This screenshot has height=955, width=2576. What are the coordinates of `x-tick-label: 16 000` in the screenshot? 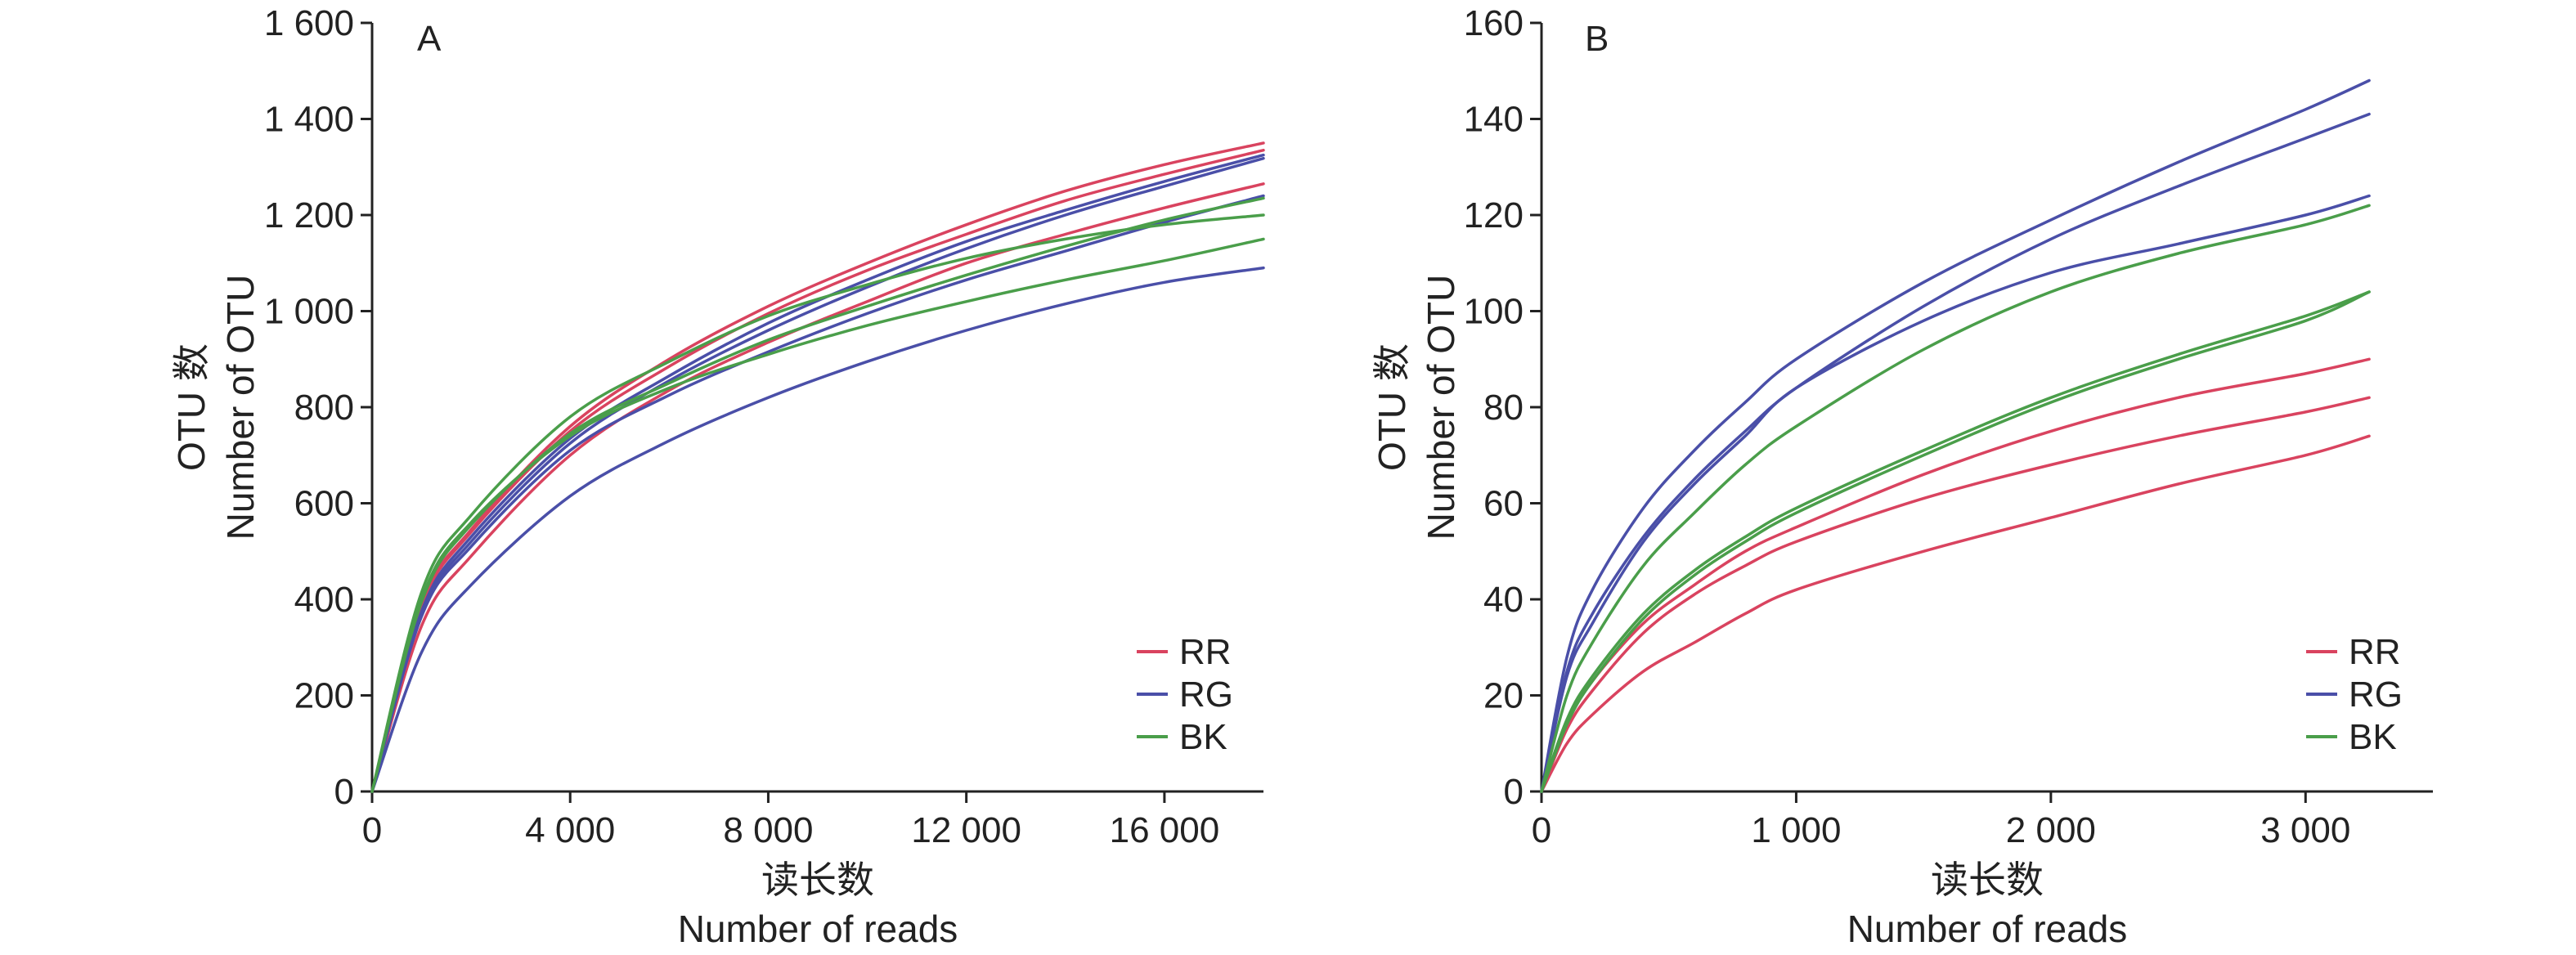 It's located at (1165, 830).